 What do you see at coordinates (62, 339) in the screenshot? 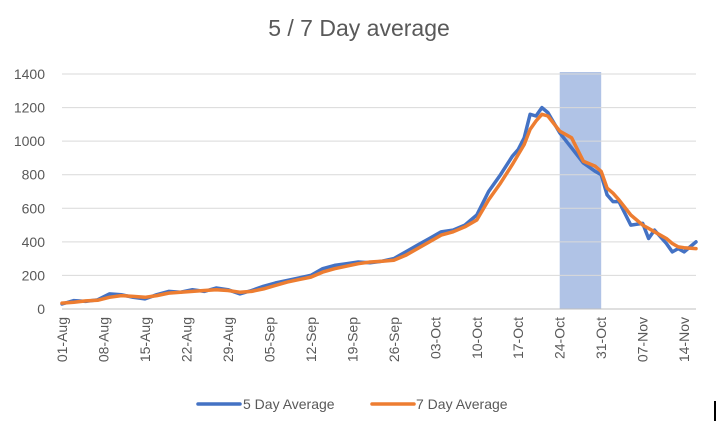
I see `x-tick-label: 01-Aug` at bounding box center [62, 339].